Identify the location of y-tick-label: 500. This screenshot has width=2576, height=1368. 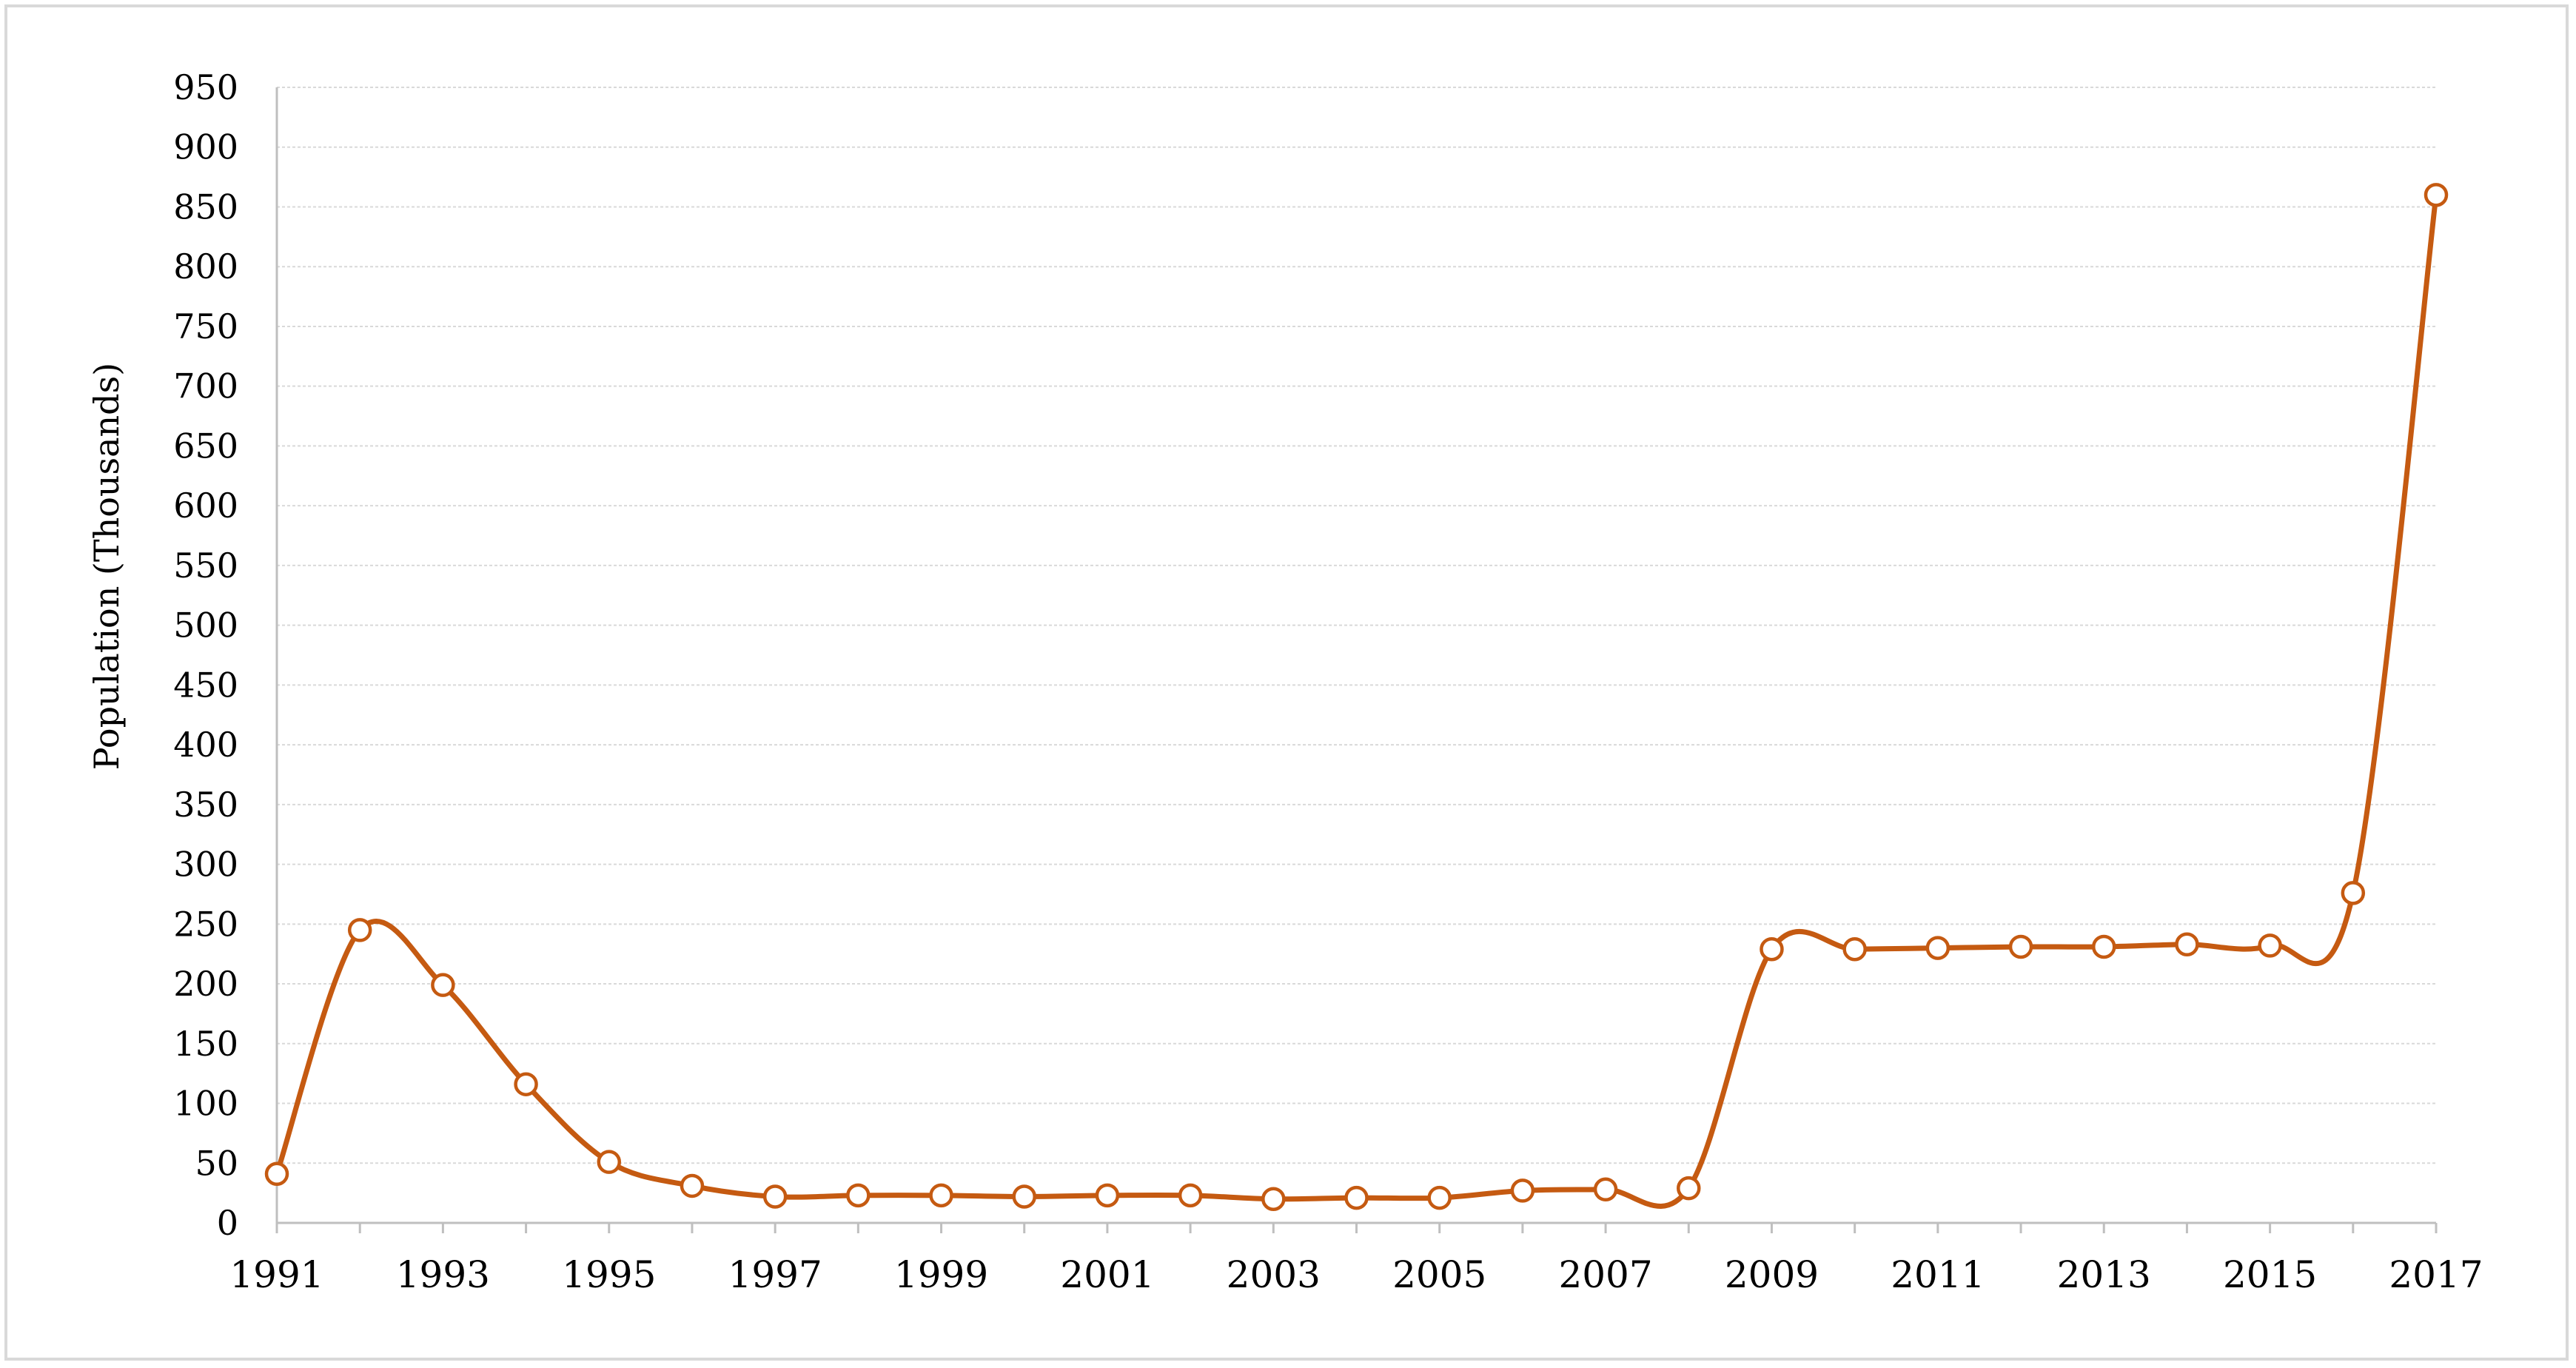
(205, 626).